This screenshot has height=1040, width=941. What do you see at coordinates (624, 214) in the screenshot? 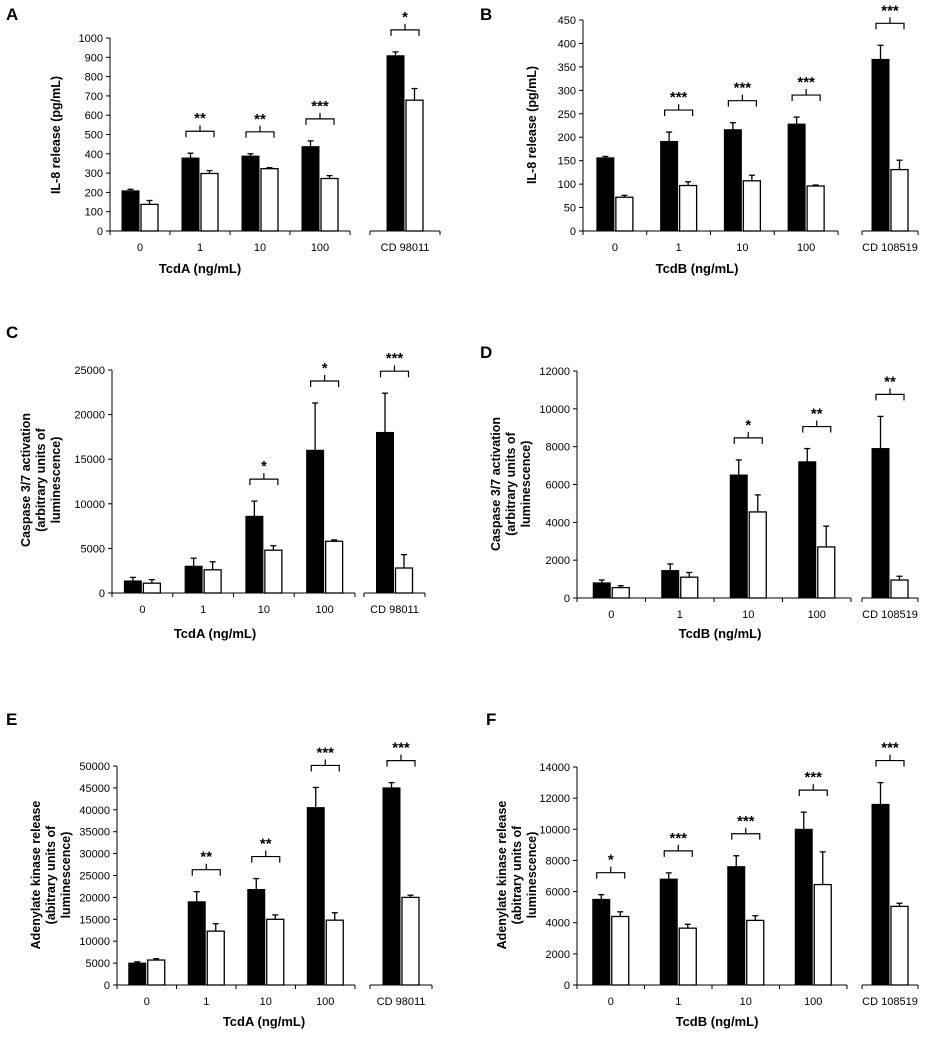
I see `category-0-white-bar` at bounding box center [624, 214].